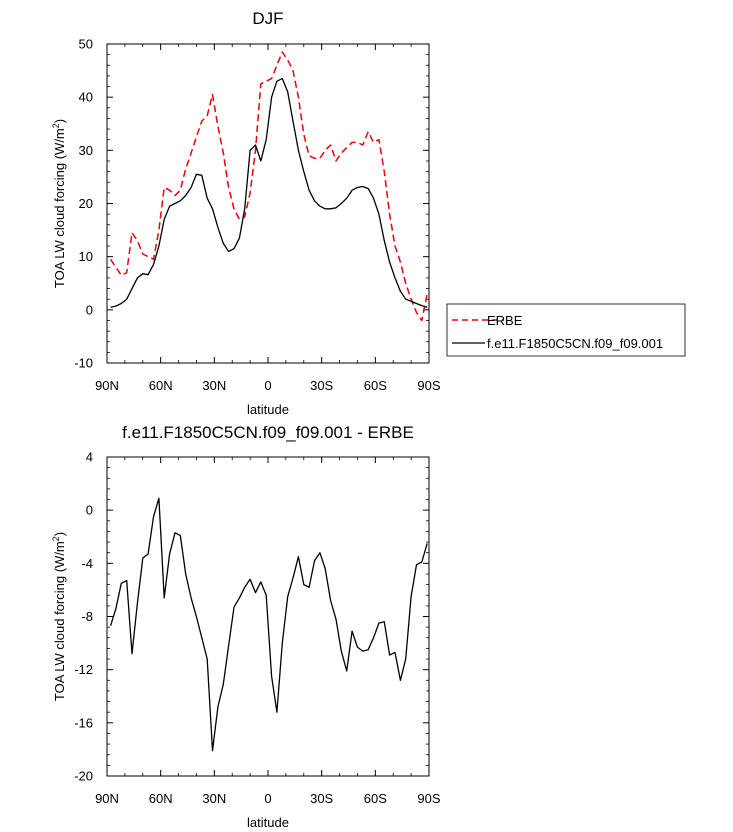 The image size is (733, 832). What do you see at coordinates (86, 150) in the screenshot?
I see `top-y-tick-label: 30` at bounding box center [86, 150].